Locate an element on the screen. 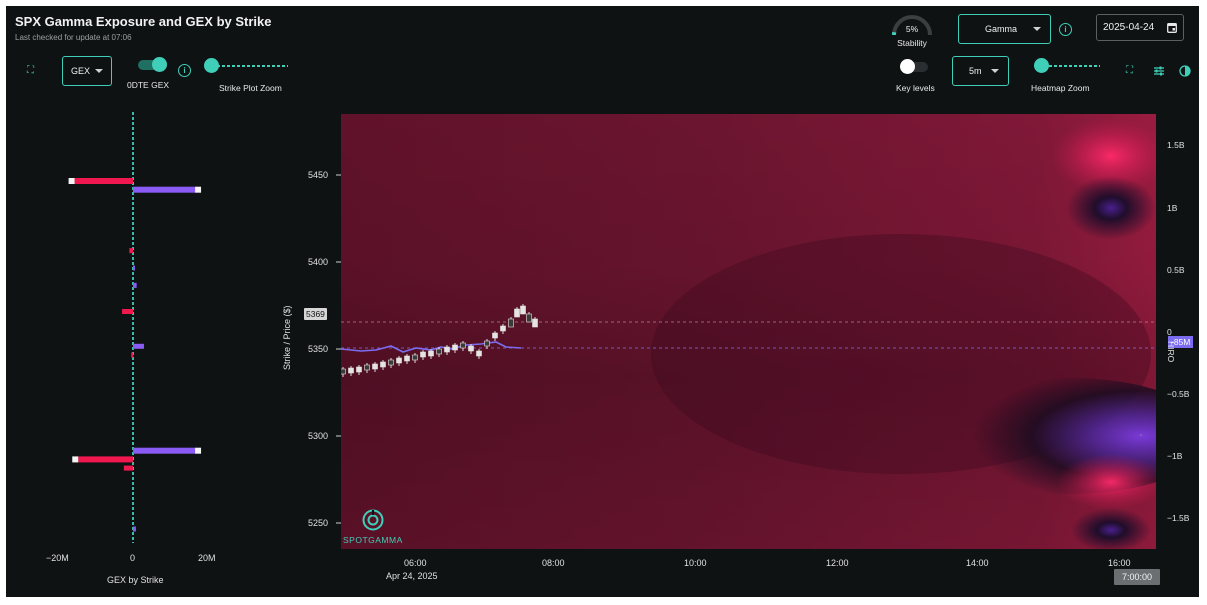 The height and width of the screenshot is (605, 1207). interval-select: 5m is located at coordinates (980, 71).